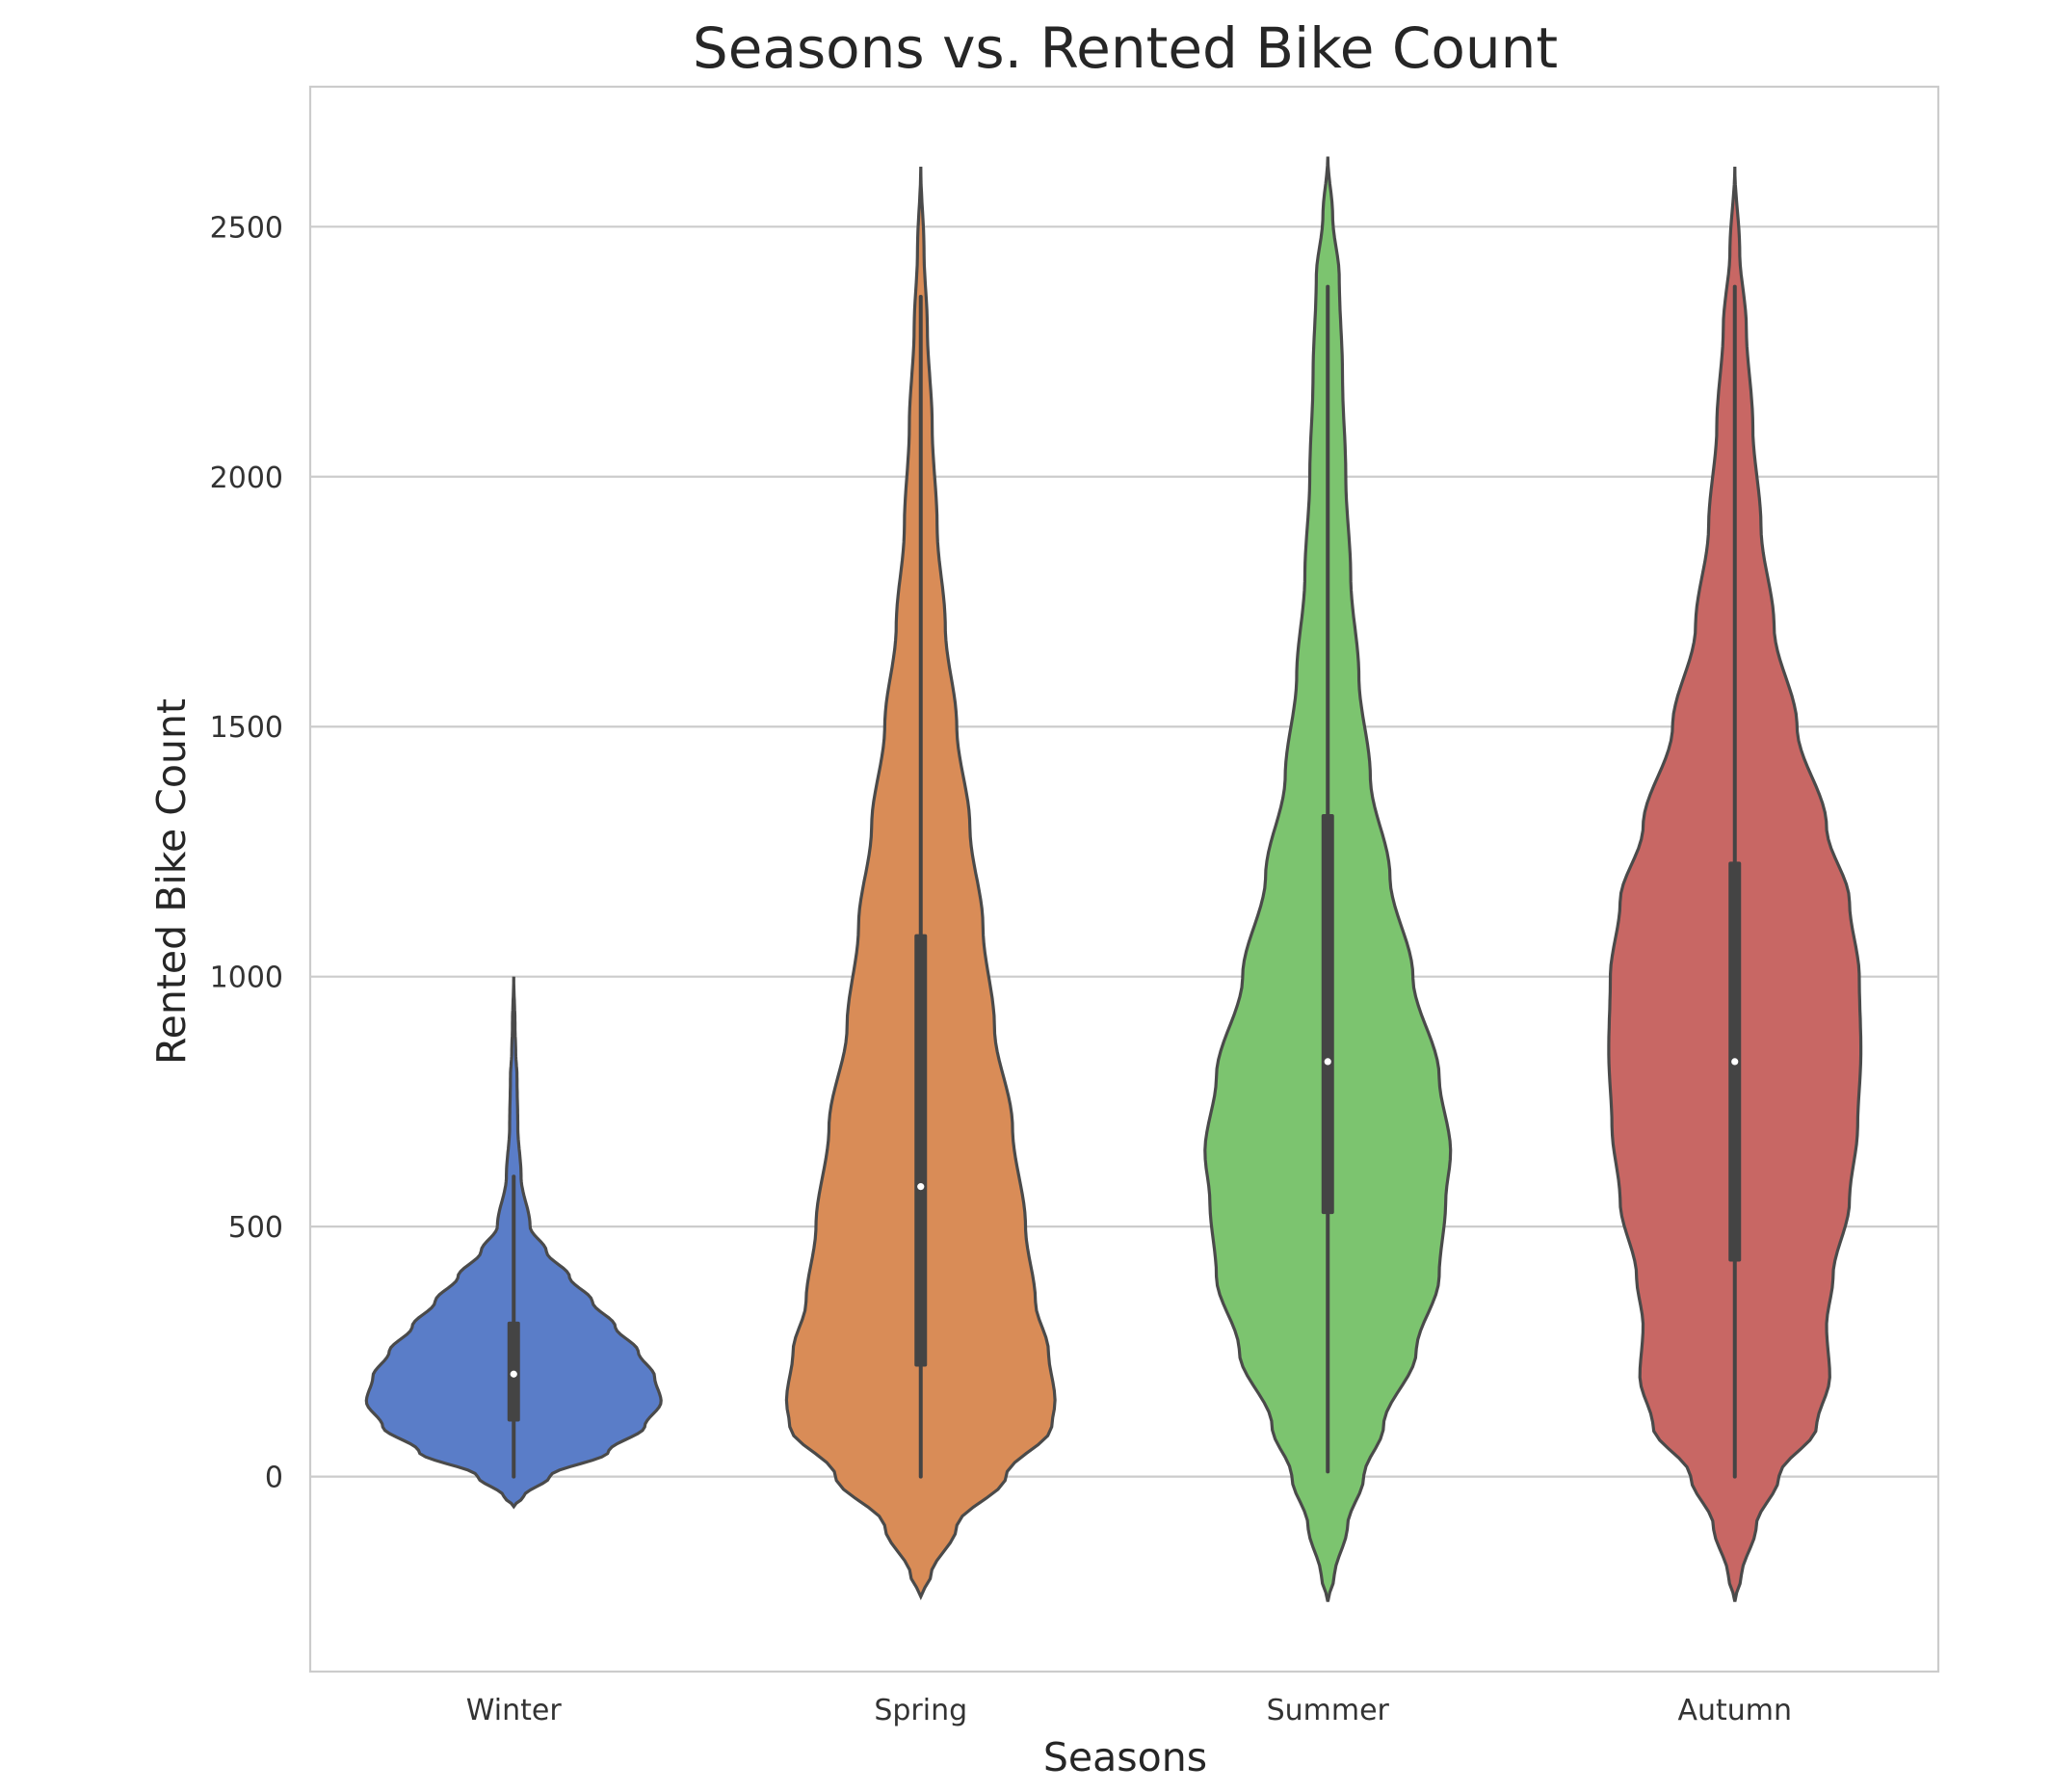 This screenshot has height=1792, width=2052. Describe the element at coordinates (920, 884) in the screenshot. I see `violin-spring` at that location.